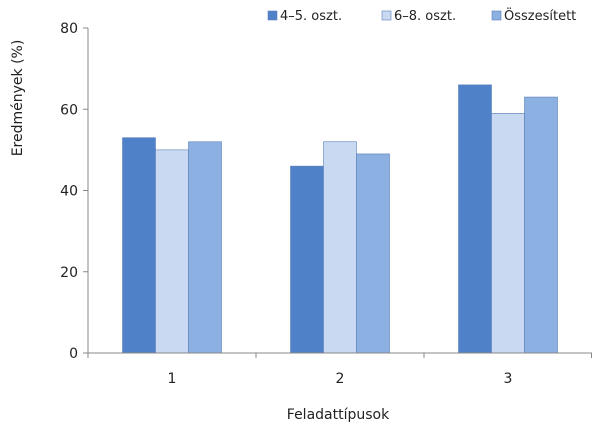 Image resolution: width=592 pixels, height=426 pixels. Describe the element at coordinates (508, 233) in the screenshot. I see `bar-series2-cat3` at that location.